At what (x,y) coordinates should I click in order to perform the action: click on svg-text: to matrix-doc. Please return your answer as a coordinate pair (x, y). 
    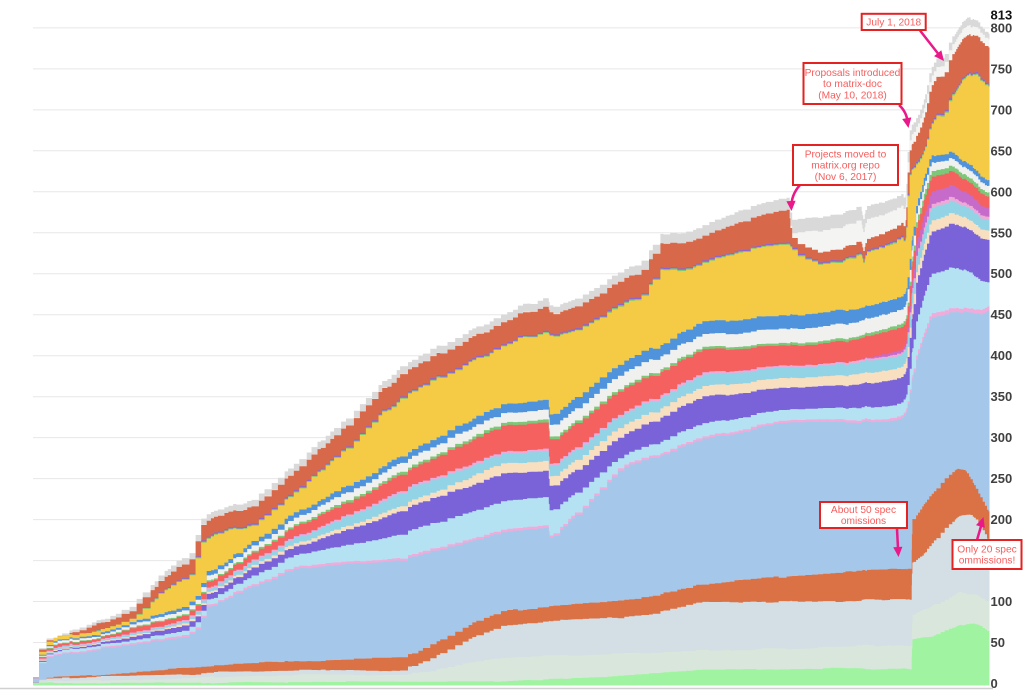
    Looking at the image, I should click on (852, 84).